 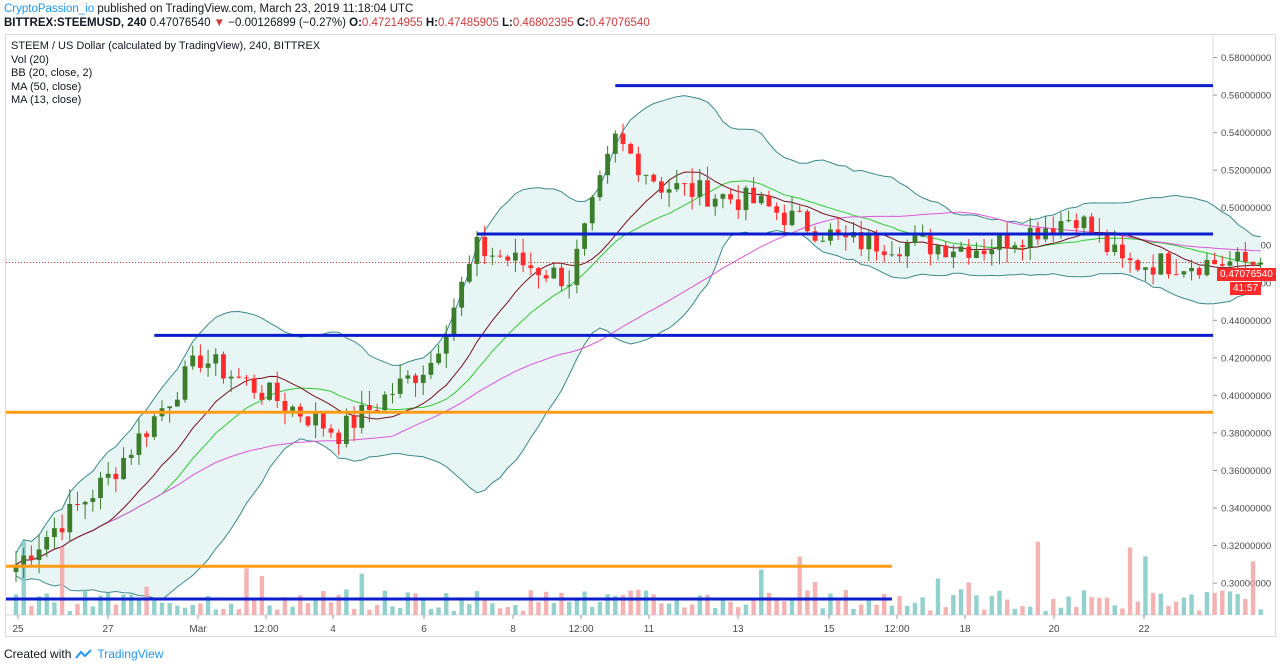 I want to click on legend-volume: Vol (20), so click(x=30, y=59).